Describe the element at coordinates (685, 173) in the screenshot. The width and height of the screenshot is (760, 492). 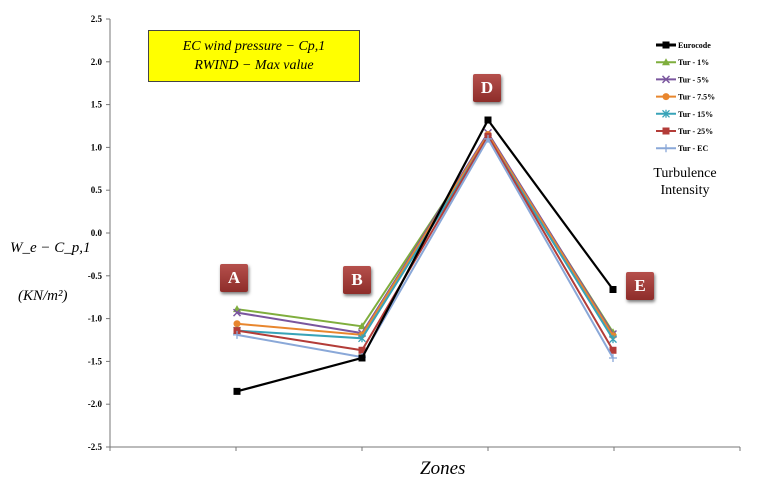
I see `legend-title-line-1: Turbulence` at that location.